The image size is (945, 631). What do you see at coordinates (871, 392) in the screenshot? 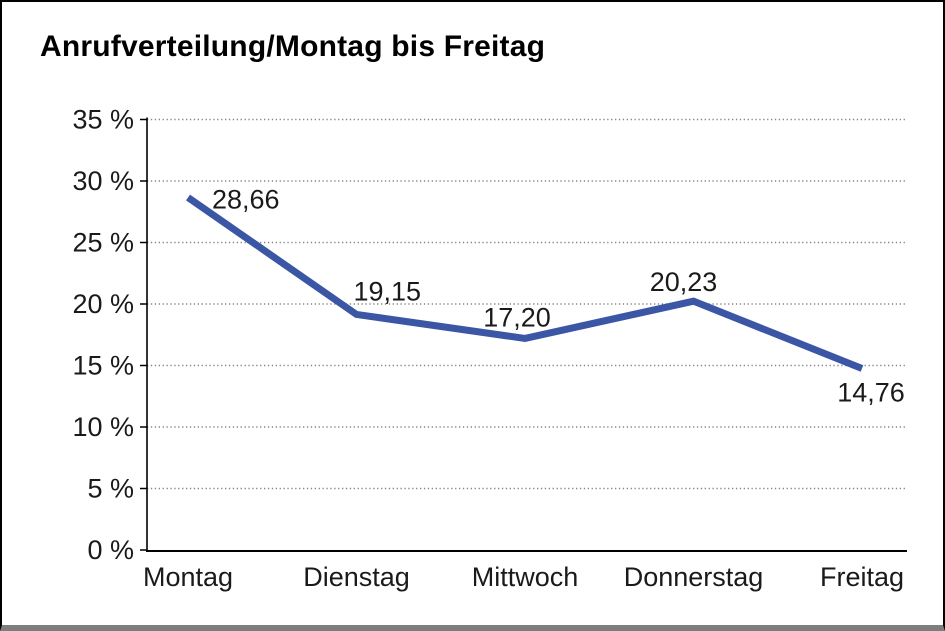
I see `data-label: 14,76` at bounding box center [871, 392].